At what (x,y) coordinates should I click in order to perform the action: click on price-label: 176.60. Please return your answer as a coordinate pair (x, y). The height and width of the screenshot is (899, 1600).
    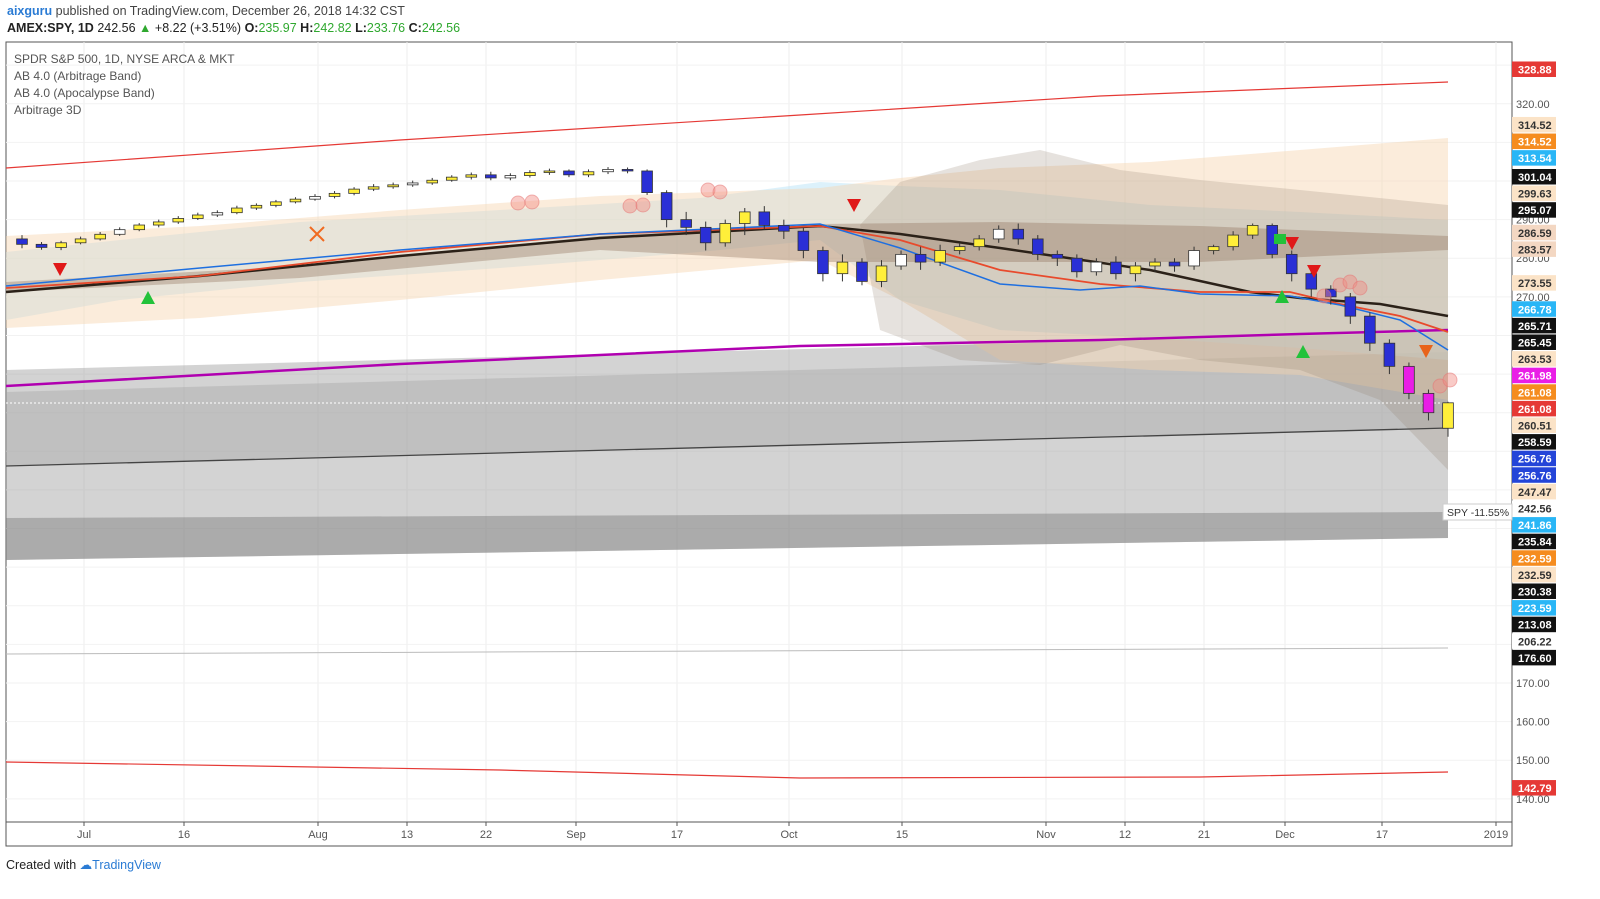
    Looking at the image, I should click on (1535, 659).